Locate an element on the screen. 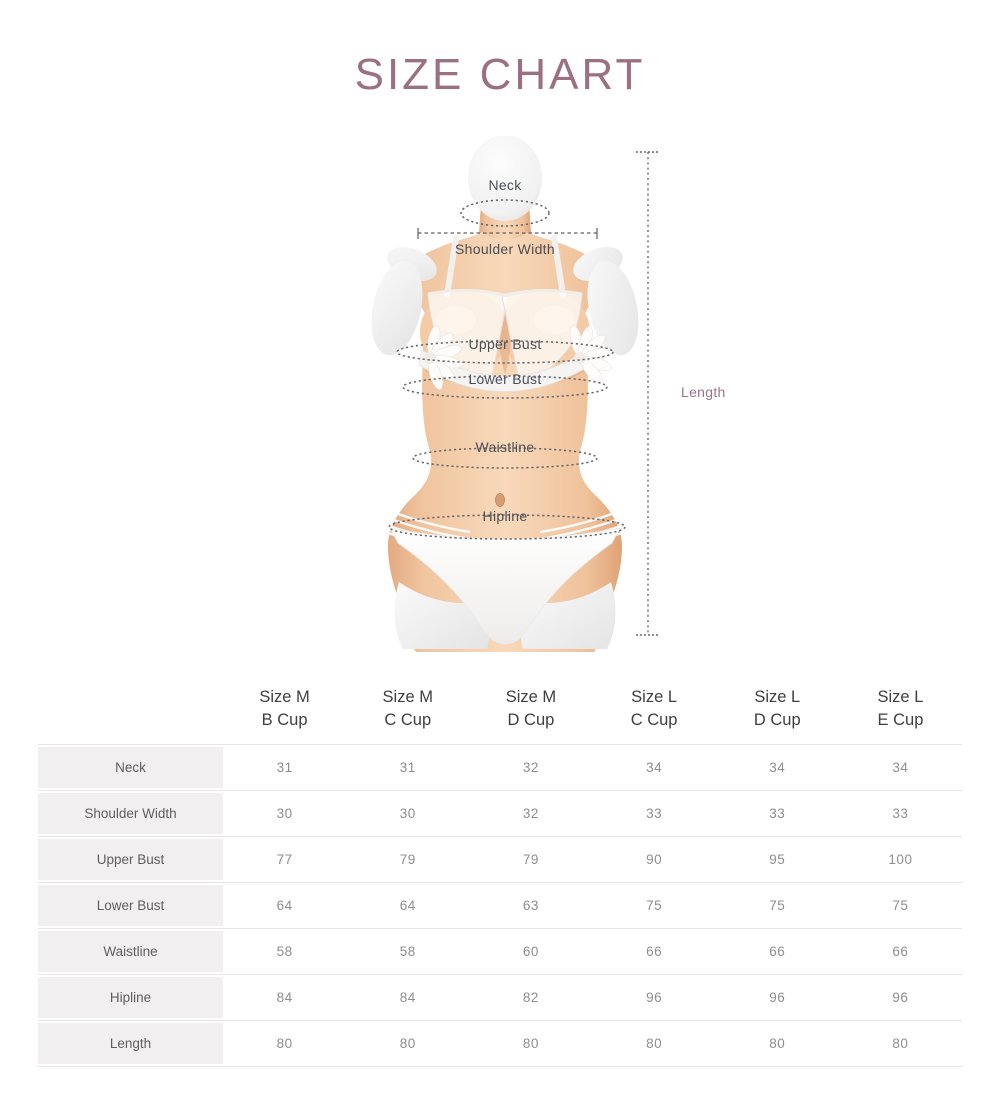 The height and width of the screenshot is (1118, 1000). hipline-label: Hipline is located at coordinates (505, 516).